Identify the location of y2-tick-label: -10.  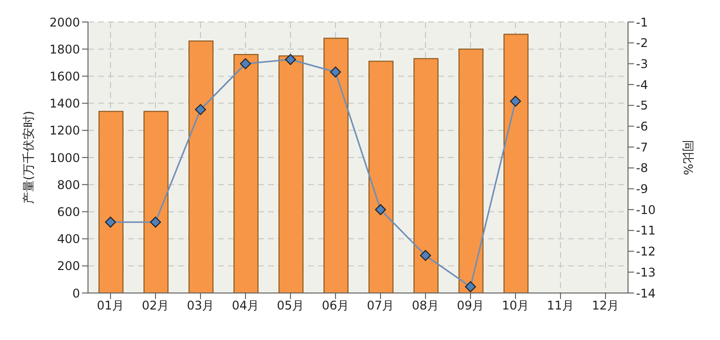
(646, 209).